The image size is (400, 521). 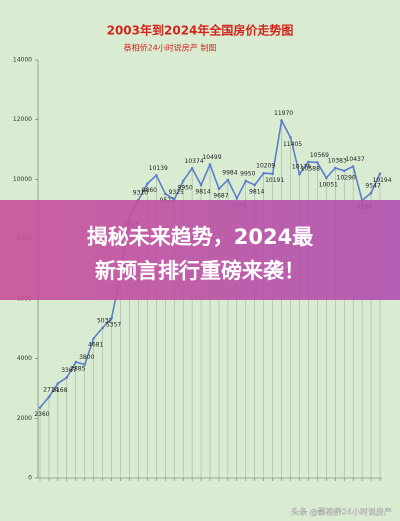 What do you see at coordinates (30, 478) in the screenshot?
I see `y-tick-label: 0` at bounding box center [30, 478].